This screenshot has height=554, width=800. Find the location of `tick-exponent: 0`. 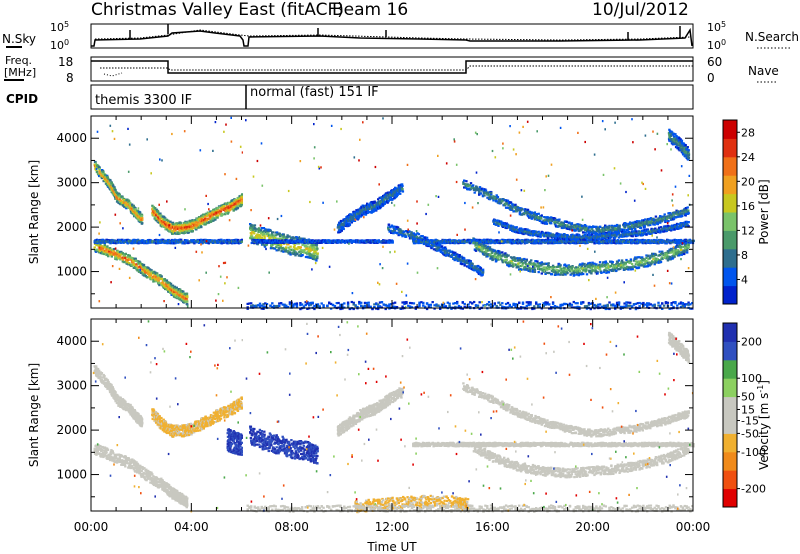

tick-exponent: 0 is located at coordinates (723, 42).